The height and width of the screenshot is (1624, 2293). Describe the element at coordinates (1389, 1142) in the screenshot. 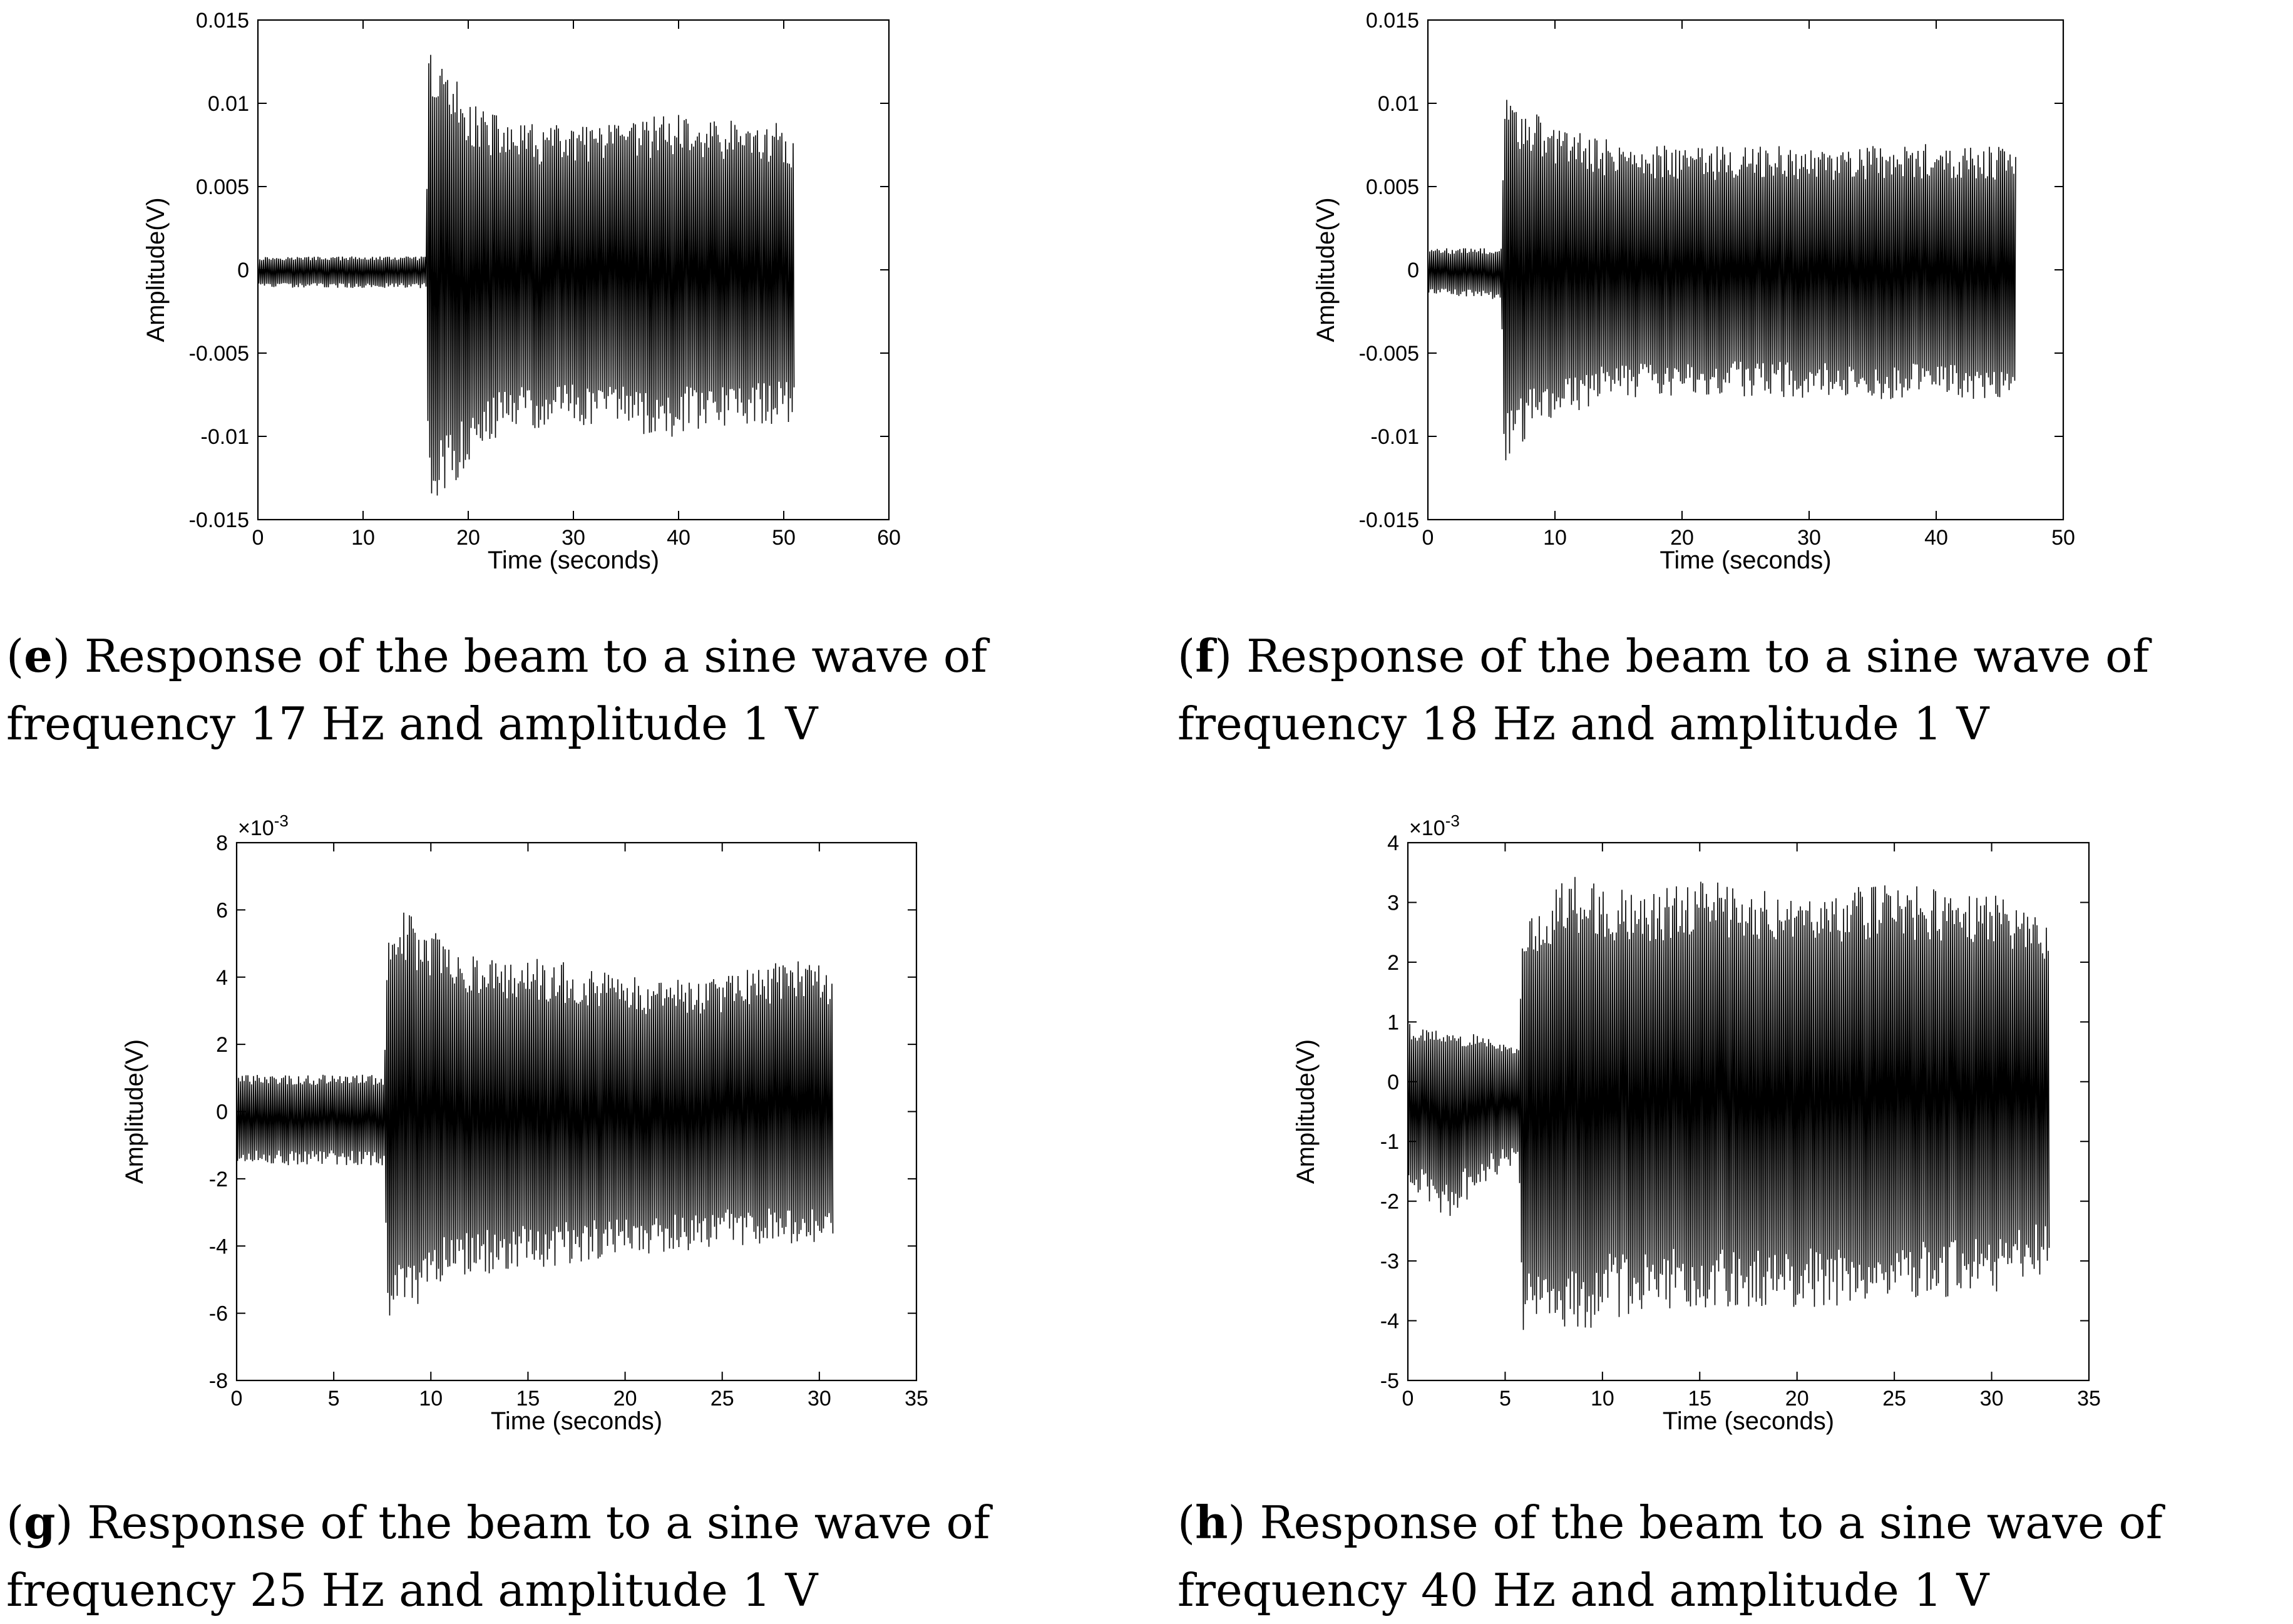

I see `y-tick-label: -1` at that location.